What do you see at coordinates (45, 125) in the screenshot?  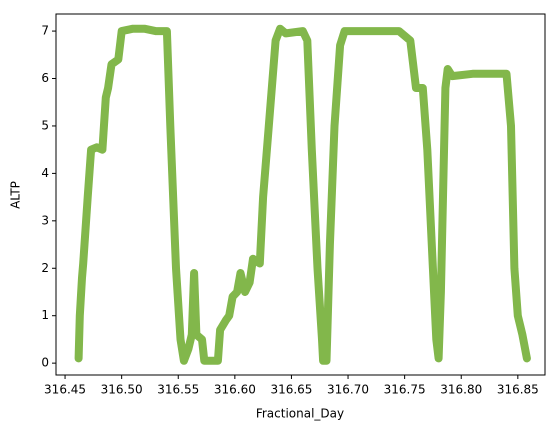 I see `y-tick-label: 5` at bounding box center [45, 125].